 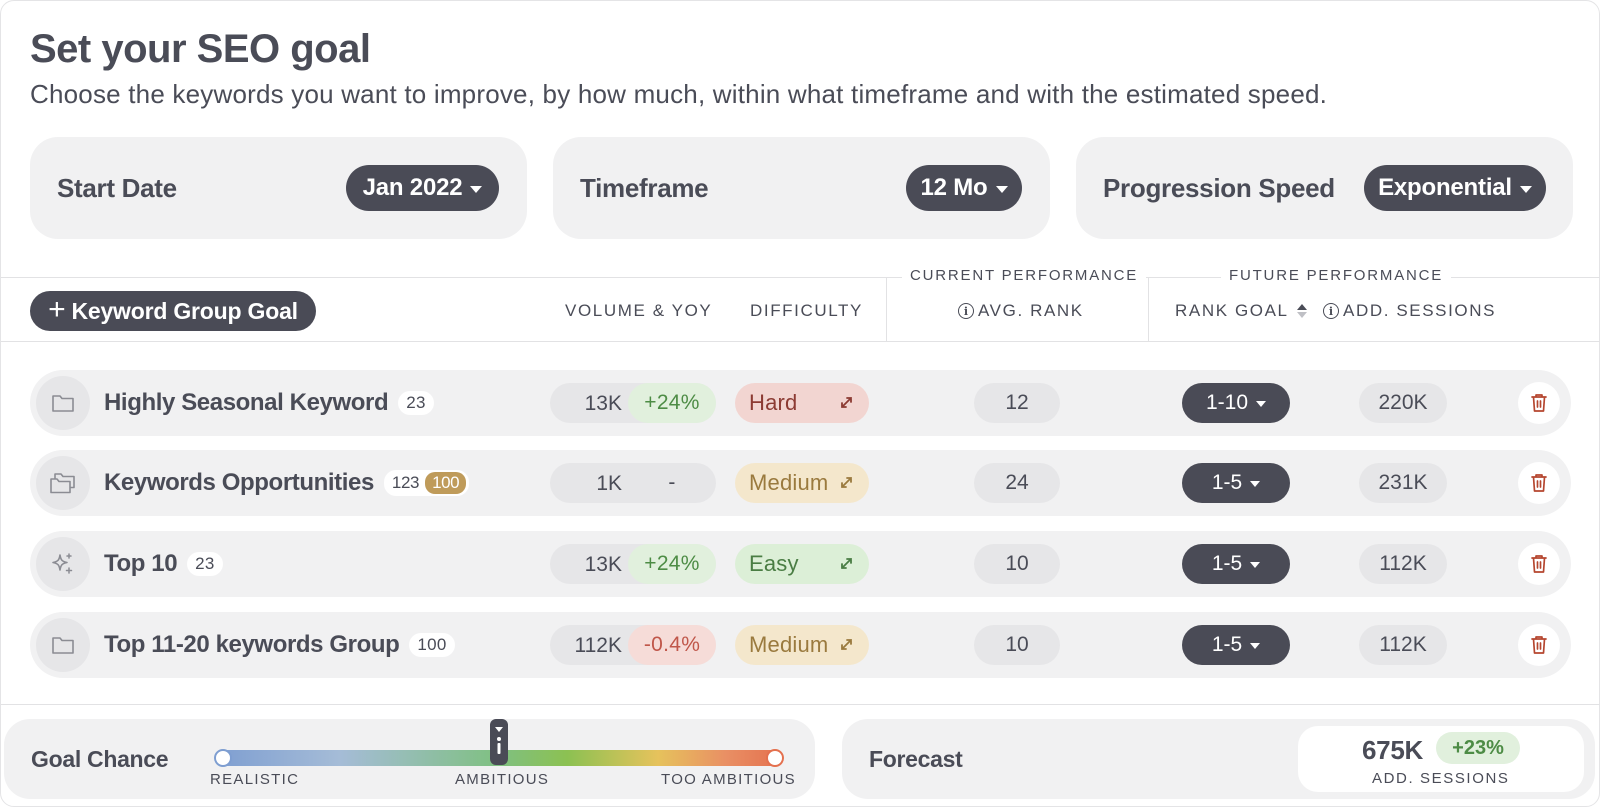 I want to click on start-date-dropdown: Jan 2022, so click(x=422, y=188).